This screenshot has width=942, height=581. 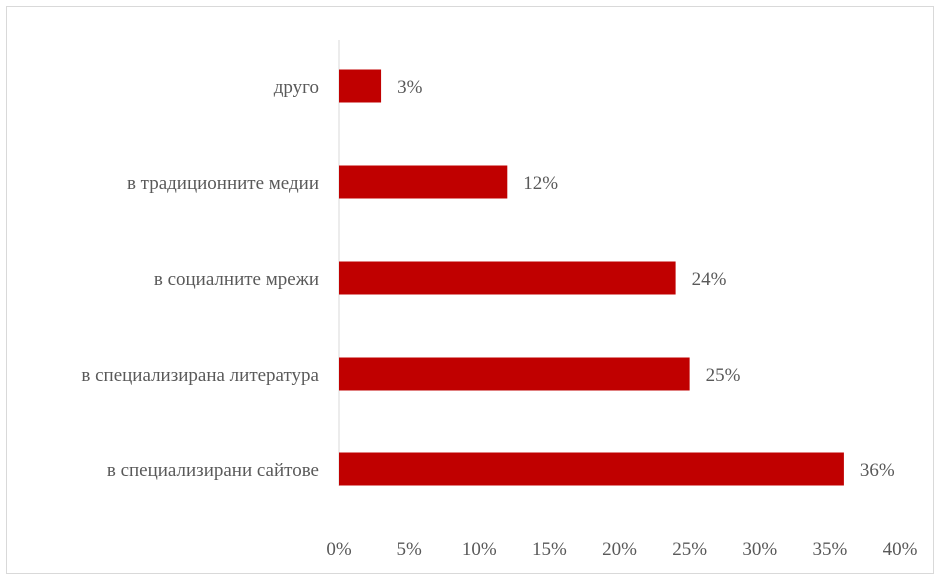 I want to click on category-label-4: в специализирани сайтове, so click(x=213, y=470).